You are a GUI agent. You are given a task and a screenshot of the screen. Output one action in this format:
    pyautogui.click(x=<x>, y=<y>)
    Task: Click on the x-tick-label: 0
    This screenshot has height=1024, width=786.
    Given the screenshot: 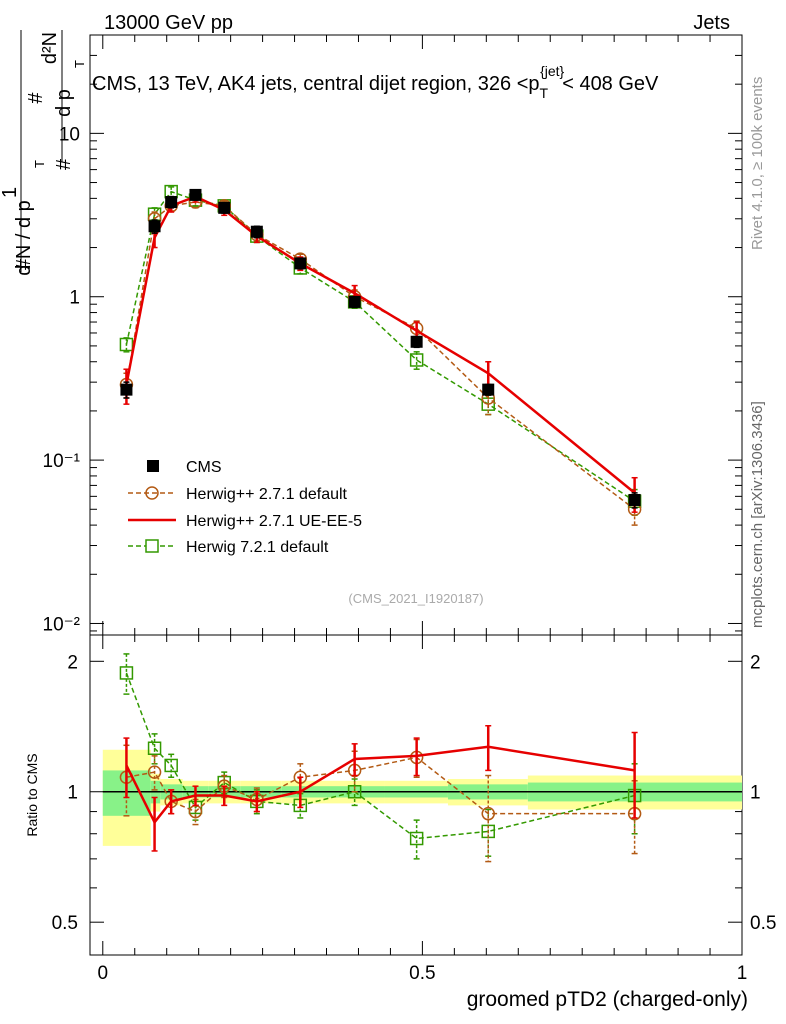 What is the action you would take?
    pyautogui.click(x=102, y=973)
    